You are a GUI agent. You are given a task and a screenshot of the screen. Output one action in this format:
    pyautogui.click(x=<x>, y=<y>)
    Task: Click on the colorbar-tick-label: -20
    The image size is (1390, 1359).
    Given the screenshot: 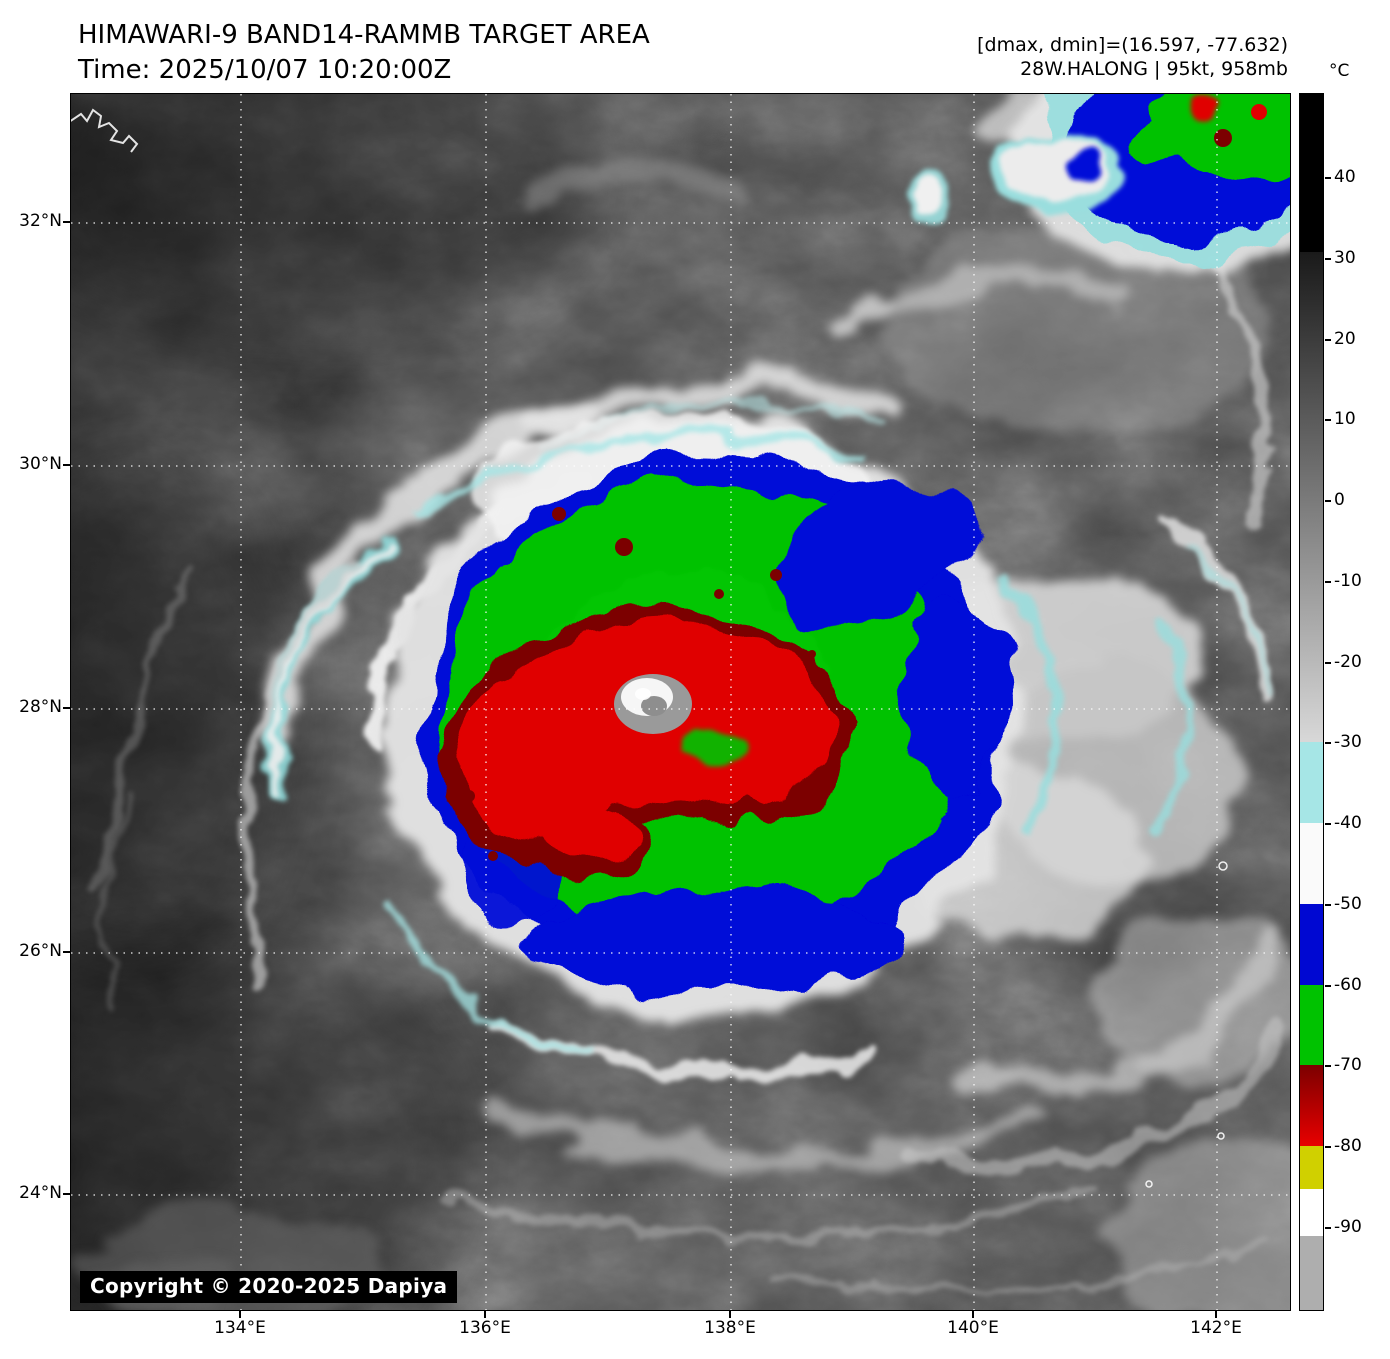 What is the action you would take?
    pyautogui.click(x=1348, y=662)
    